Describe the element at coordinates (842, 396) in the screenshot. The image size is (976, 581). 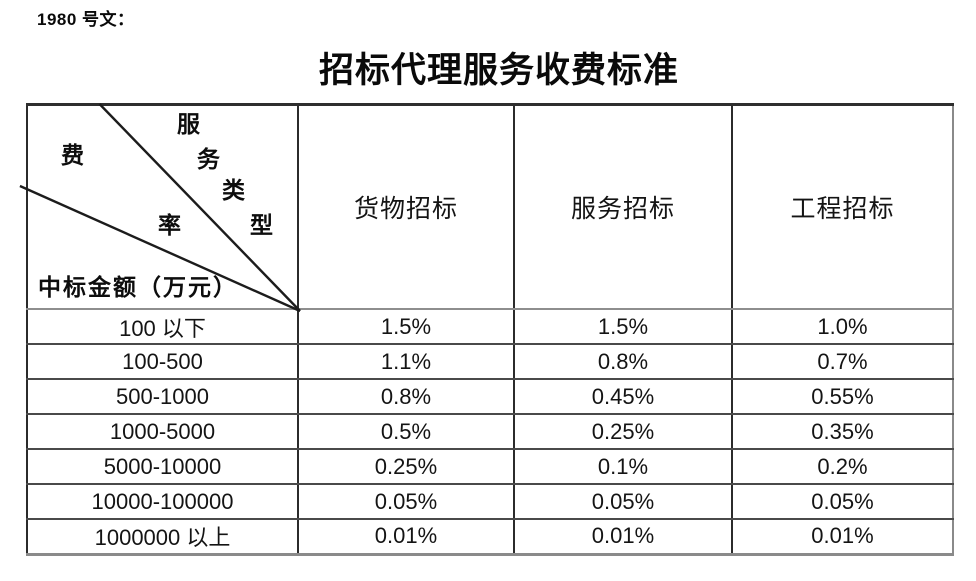
I see `rate-cell: 0.55%` at that location.